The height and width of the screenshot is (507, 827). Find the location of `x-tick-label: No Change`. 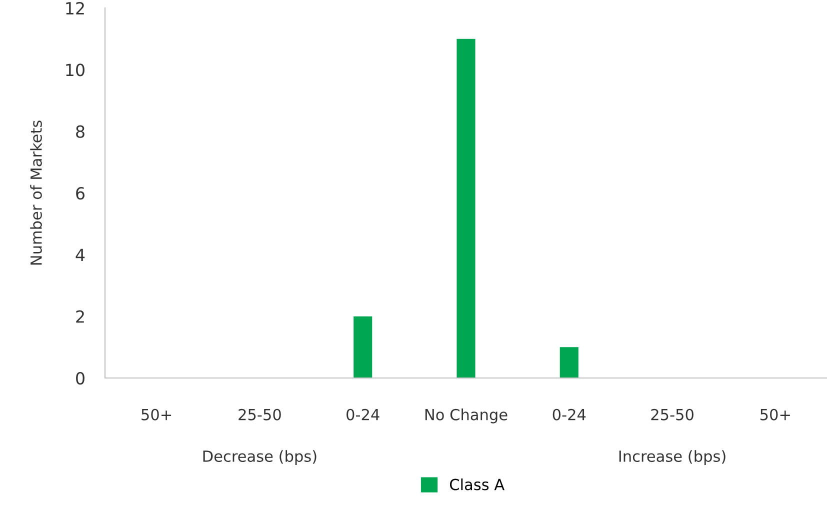

x-tick-label: No Change is located at coordinates (466, 416).